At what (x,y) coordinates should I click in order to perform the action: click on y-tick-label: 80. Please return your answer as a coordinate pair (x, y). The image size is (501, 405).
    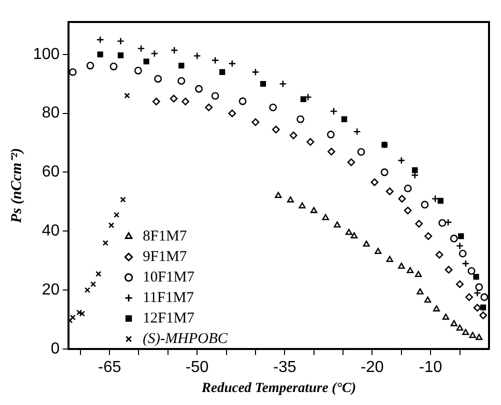
    Looking at the image, I should click on (51, 113).